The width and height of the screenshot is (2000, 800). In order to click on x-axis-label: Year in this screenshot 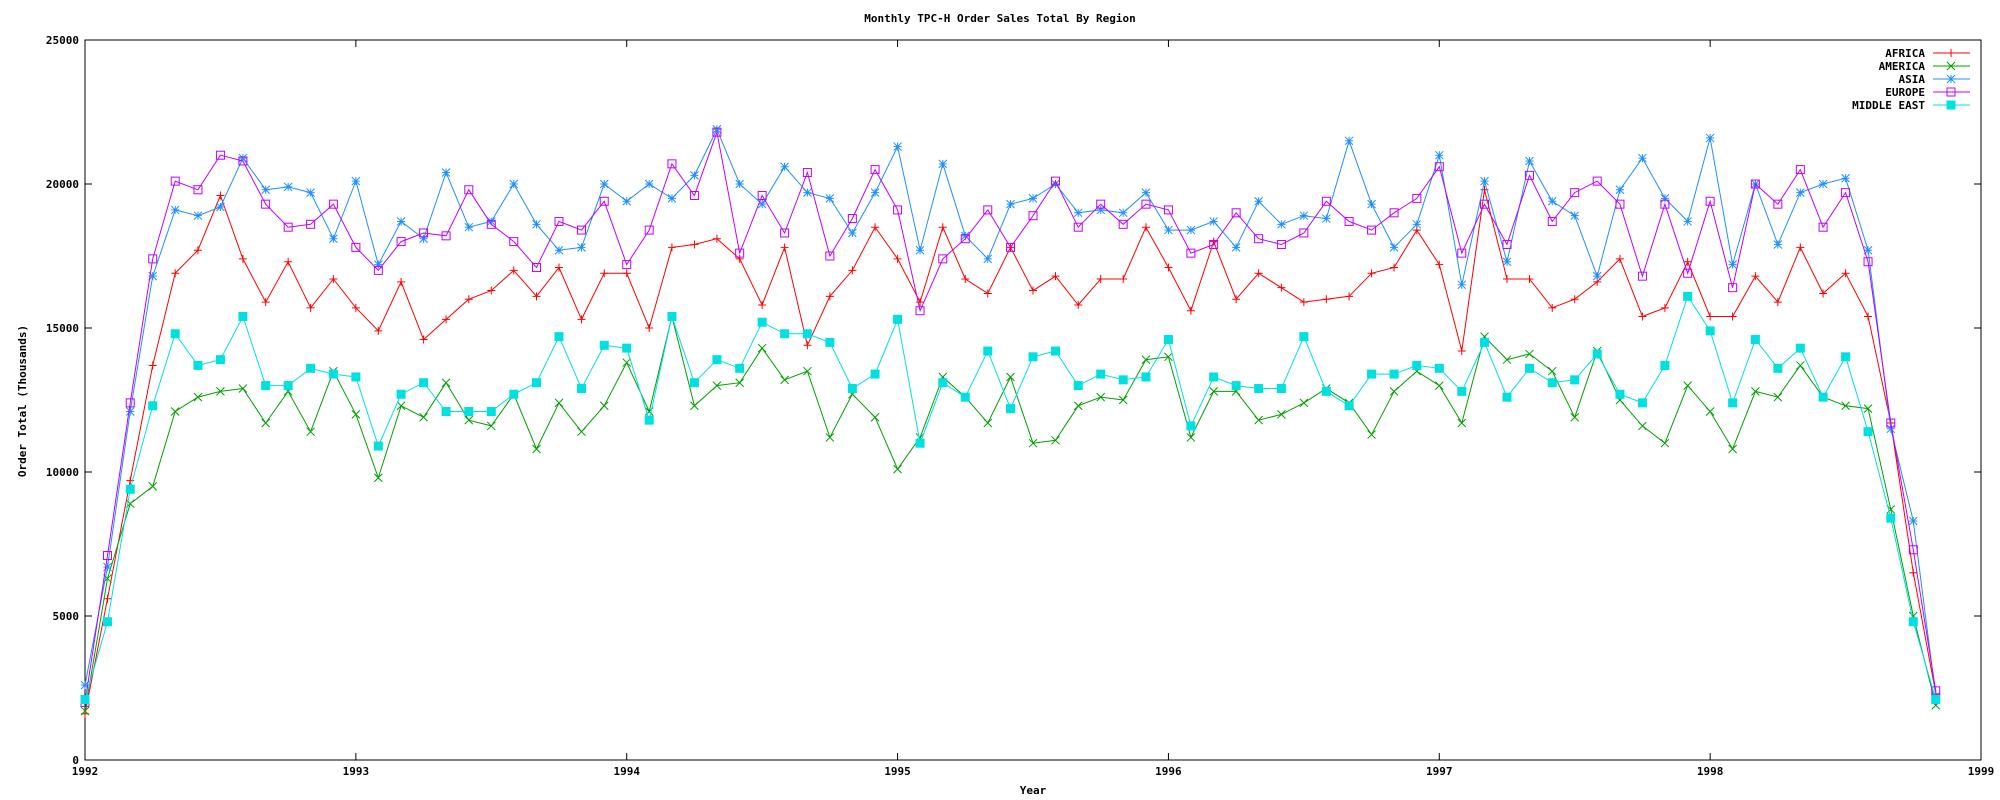, I will do `click(1033, 790)`.